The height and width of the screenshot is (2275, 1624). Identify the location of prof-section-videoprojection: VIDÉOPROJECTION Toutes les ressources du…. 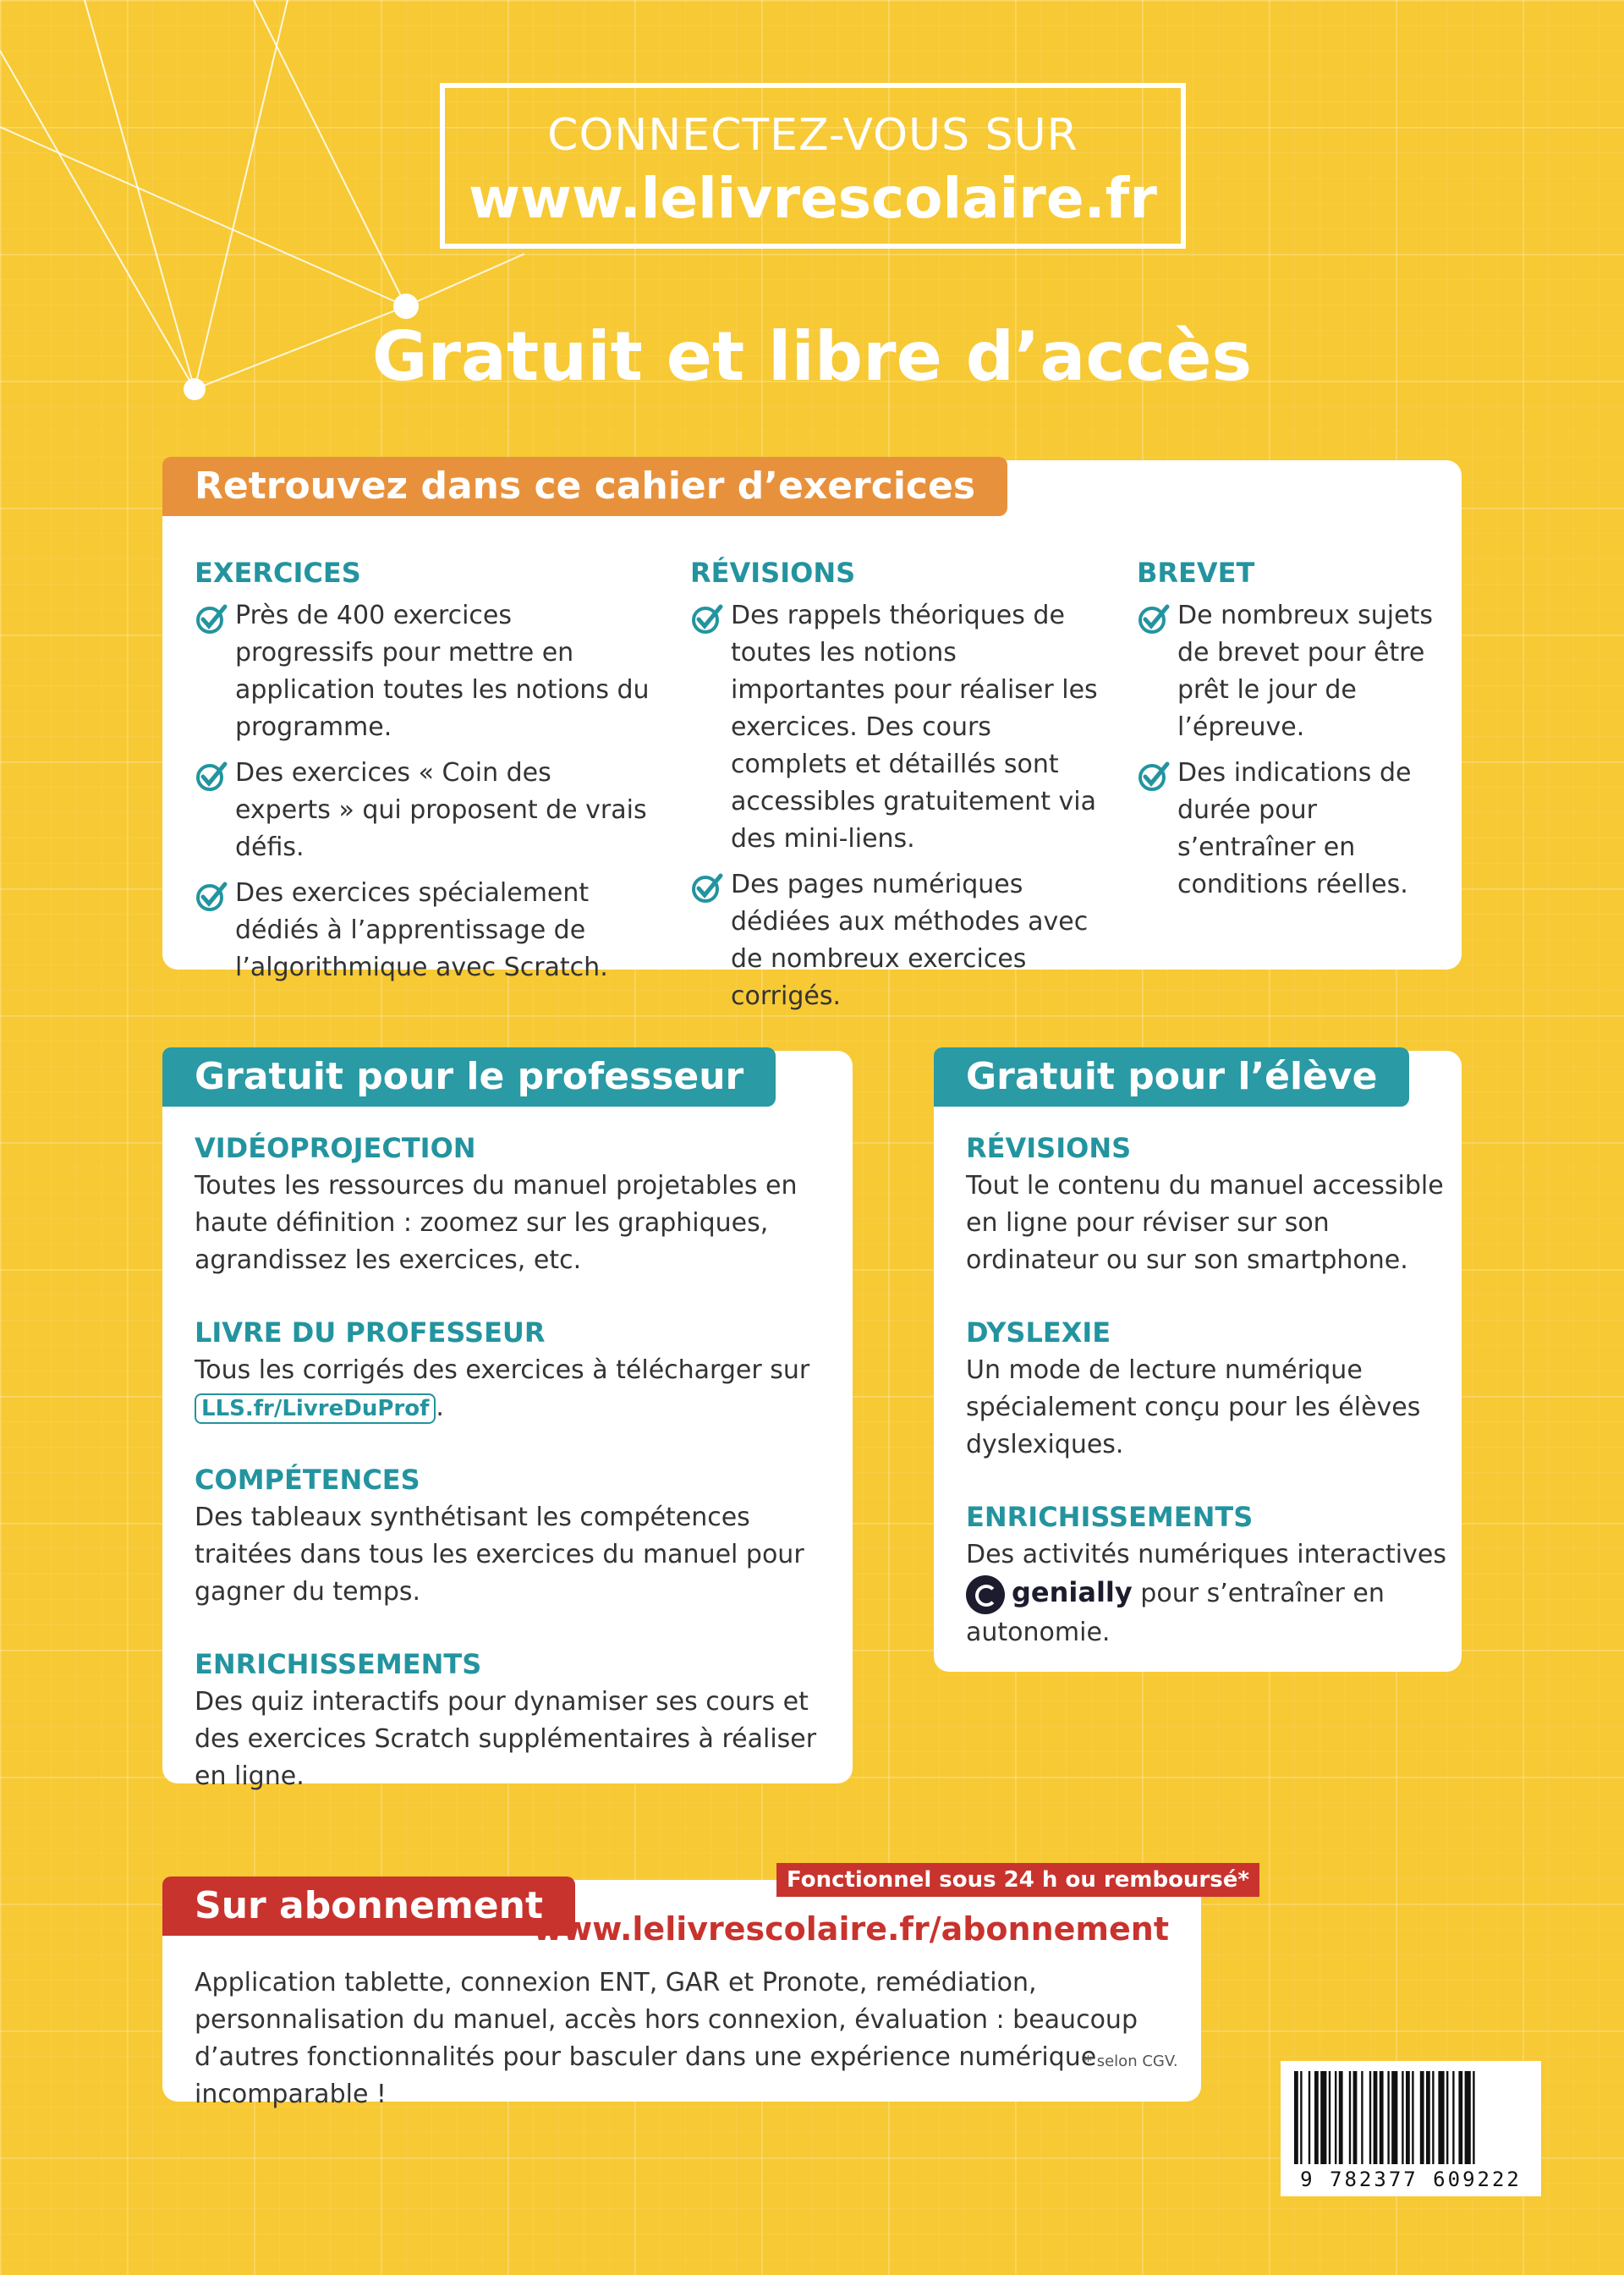
(516, 1205).